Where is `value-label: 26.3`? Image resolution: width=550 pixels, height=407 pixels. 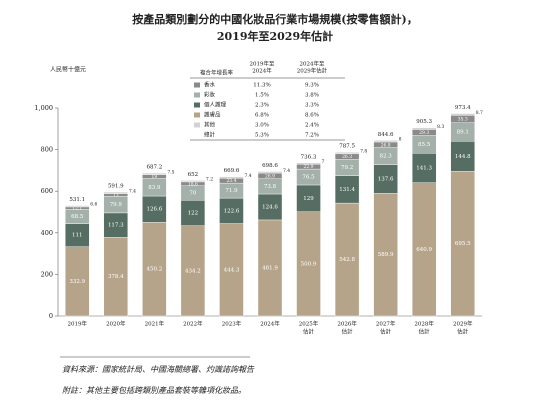 value-label: 26.3 is located at coordinates (347, 157).